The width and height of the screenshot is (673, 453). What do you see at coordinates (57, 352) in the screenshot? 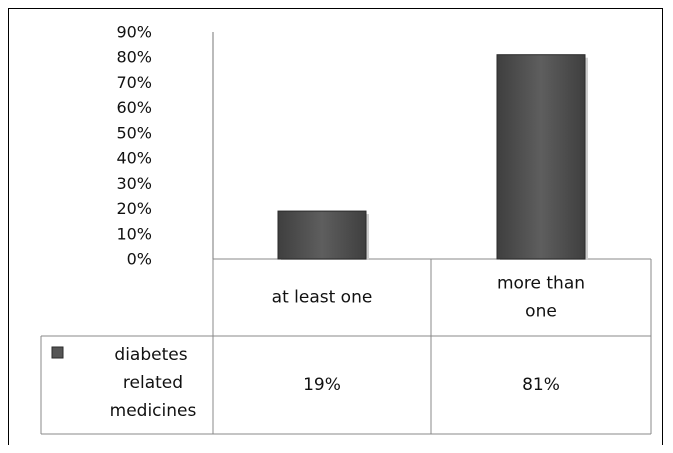
I see `legend-swatch` at bounding box center [57, 352].